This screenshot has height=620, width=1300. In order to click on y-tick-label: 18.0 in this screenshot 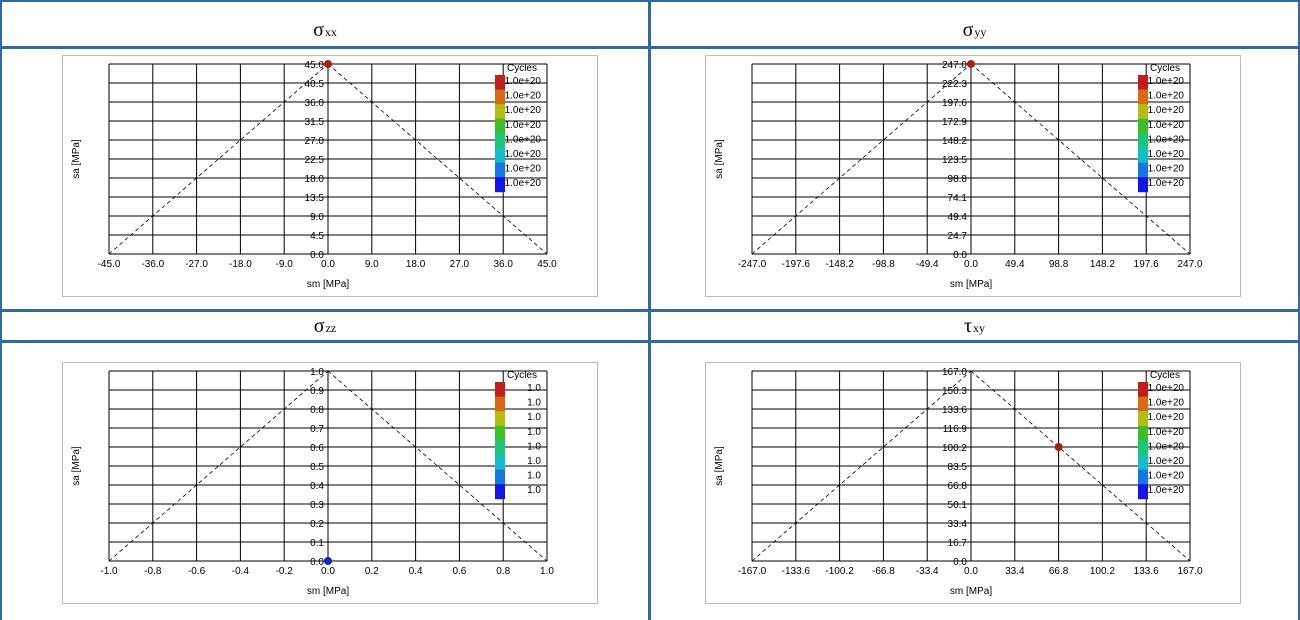, I will do `click(315, 179)`.